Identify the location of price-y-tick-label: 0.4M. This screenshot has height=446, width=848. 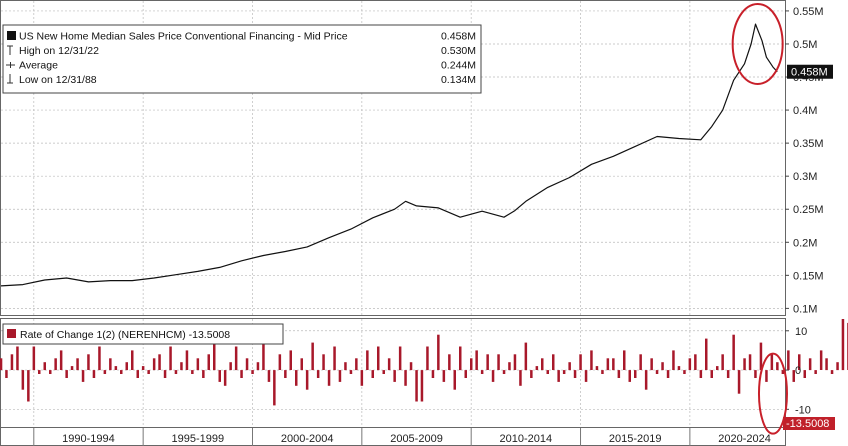
(805, 111).